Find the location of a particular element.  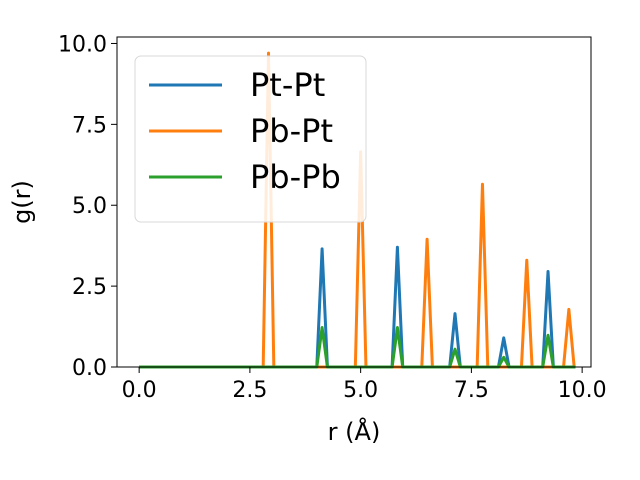

x-axis: 0.0 2.5 5.0 7.5 10.0 is located at coordinates (364, 385).